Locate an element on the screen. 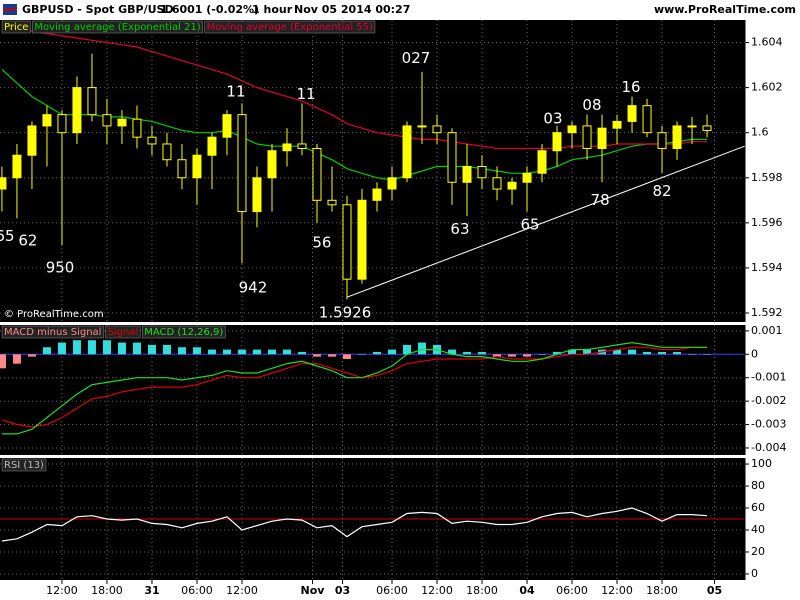 This screenshot has height=600, width=800. legend-label: Moving average (Exponential 21) is located at coordinates (117, 27).